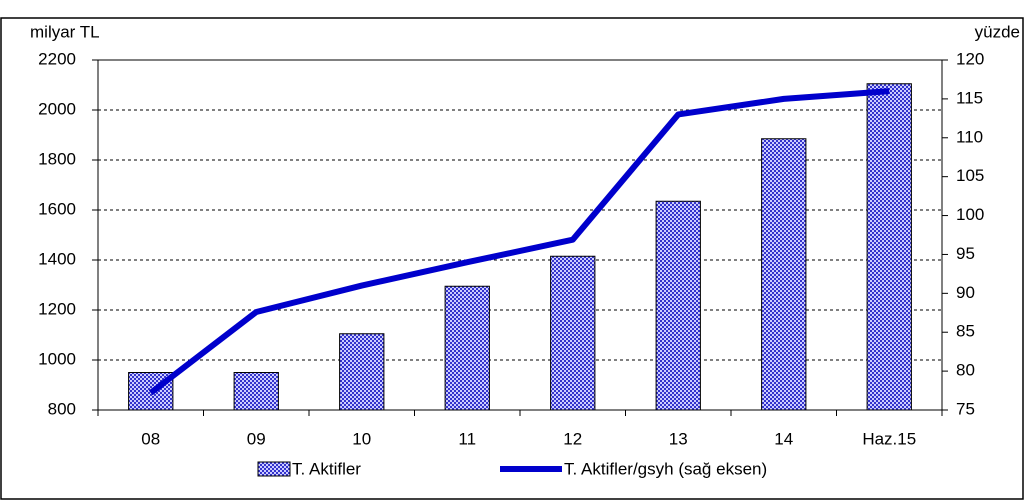 The image size is (1025, 501). What do you see at coordinates (969, 136) in the screenshot?
I see `y2-tick-label: 110` at bounding box center [969, 136].